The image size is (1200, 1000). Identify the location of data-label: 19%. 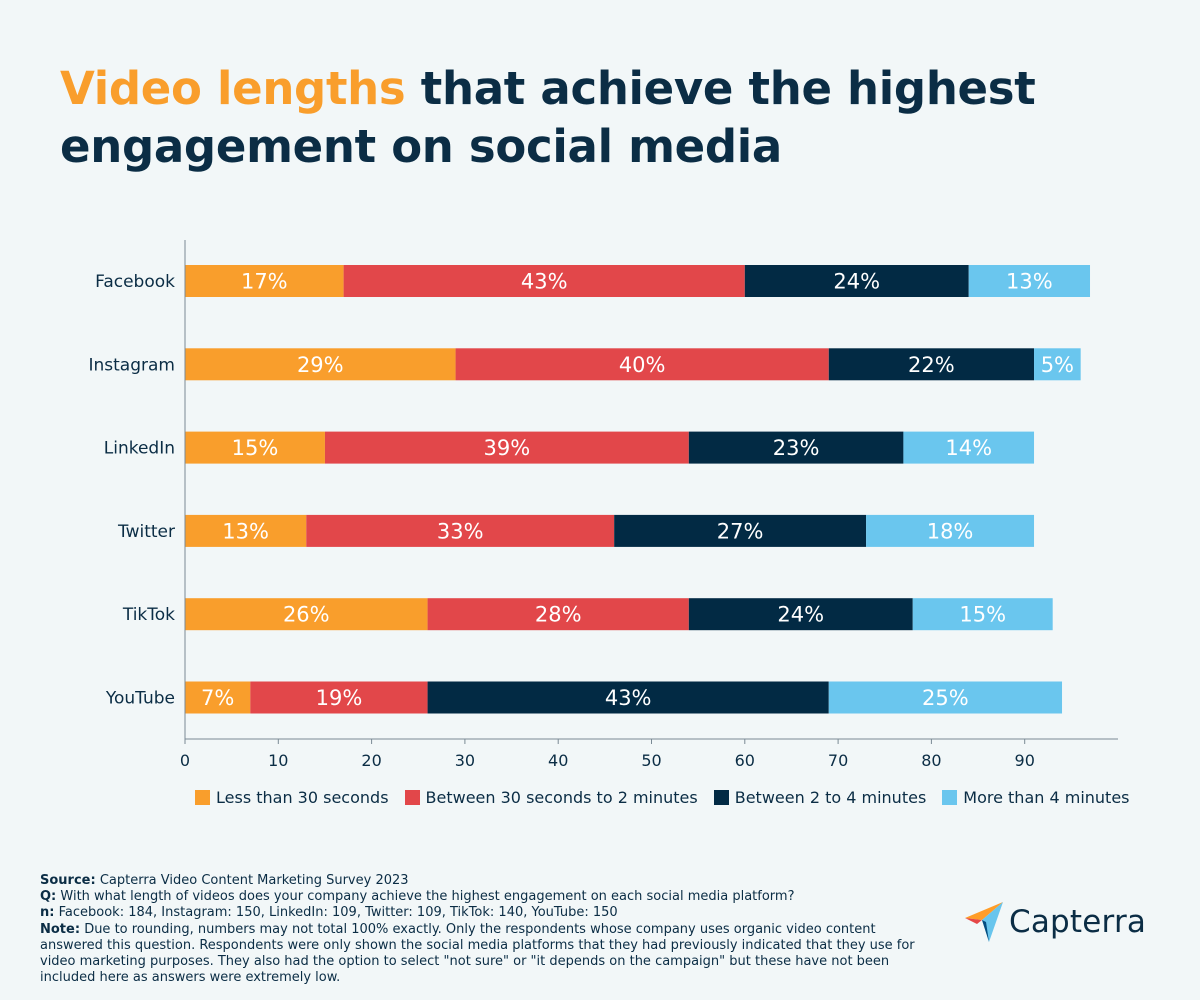
(339, 698).